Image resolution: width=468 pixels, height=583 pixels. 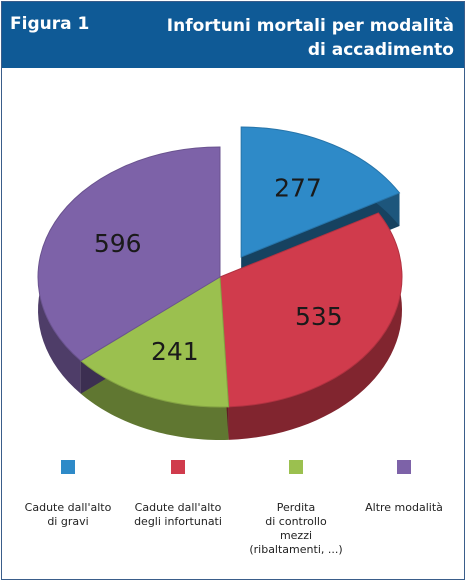 I want to click on legend-item-cadute-gravi: Cadute dall'alto di gravi, so click(x=68, y=494).